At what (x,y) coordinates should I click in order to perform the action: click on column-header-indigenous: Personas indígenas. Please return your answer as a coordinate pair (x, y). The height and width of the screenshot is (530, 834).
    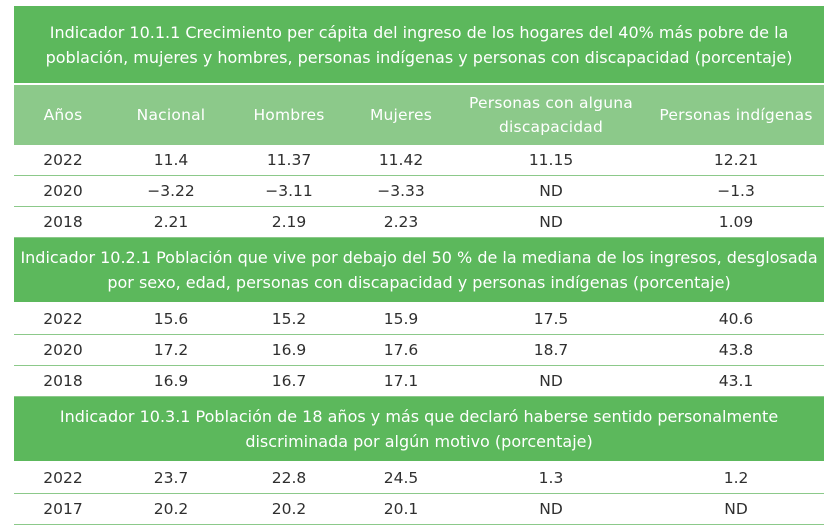
    Looking at the image, I should click on (736, 114).